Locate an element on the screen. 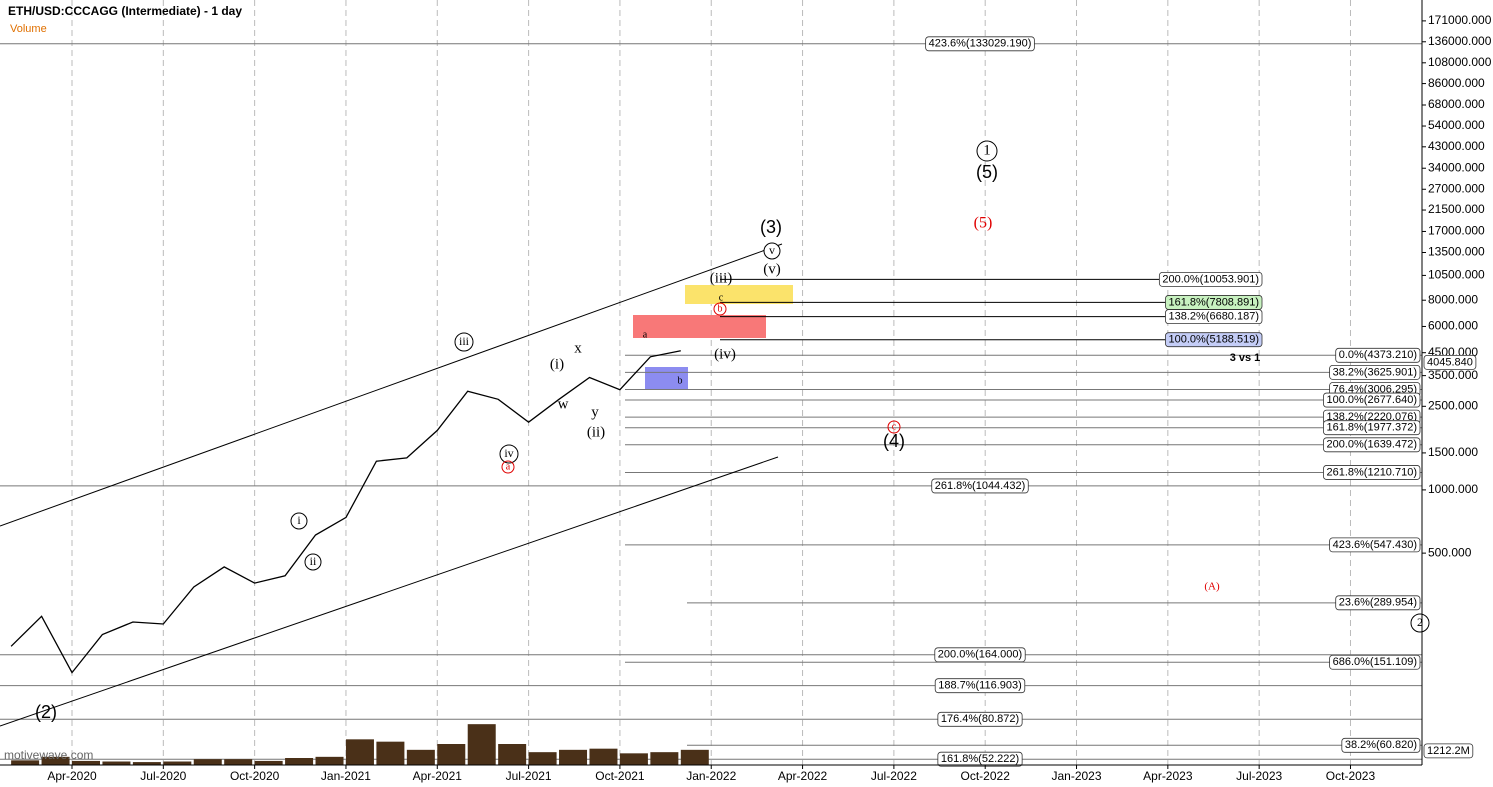 The width and height of the screenshot is (1493, 787). watermark: motivewave.com is located at coordinates (48, 755).